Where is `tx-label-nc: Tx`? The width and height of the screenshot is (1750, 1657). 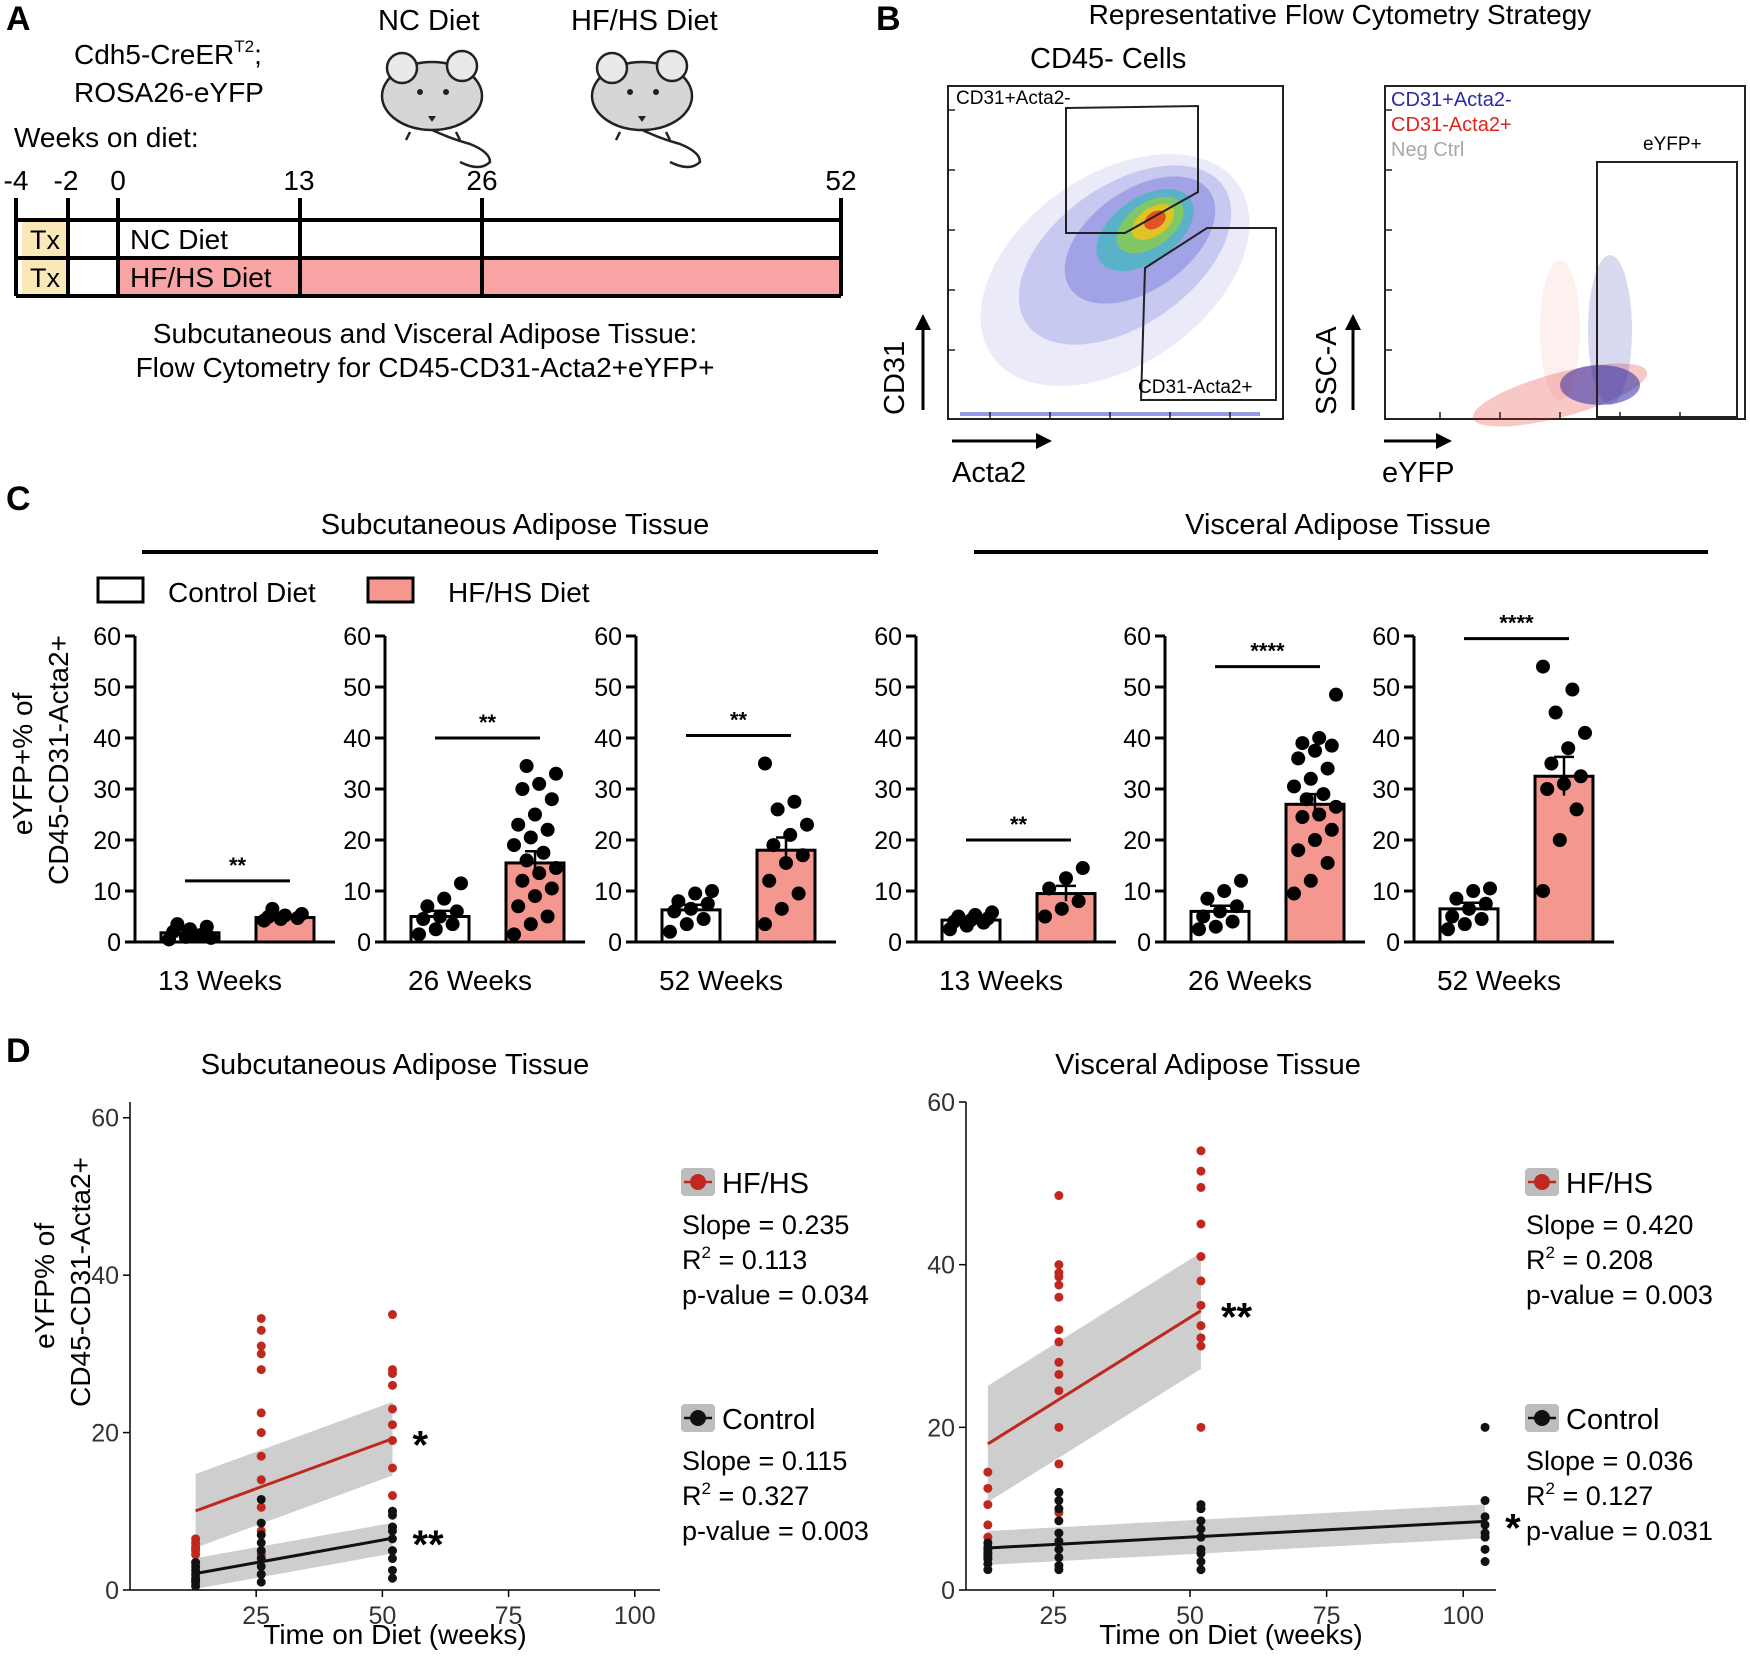
tx-label-nc: Tx is located at coordinates (45, 240).